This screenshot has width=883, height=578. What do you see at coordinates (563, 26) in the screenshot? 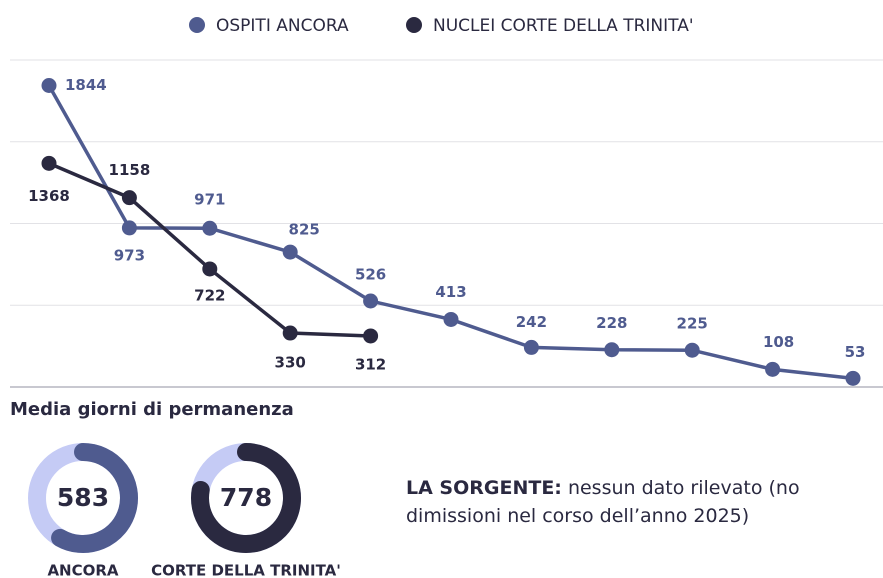
I see `legend-label: NUCLEI CORTE DELLA TRINITA'` at bounding box center [563, 26].